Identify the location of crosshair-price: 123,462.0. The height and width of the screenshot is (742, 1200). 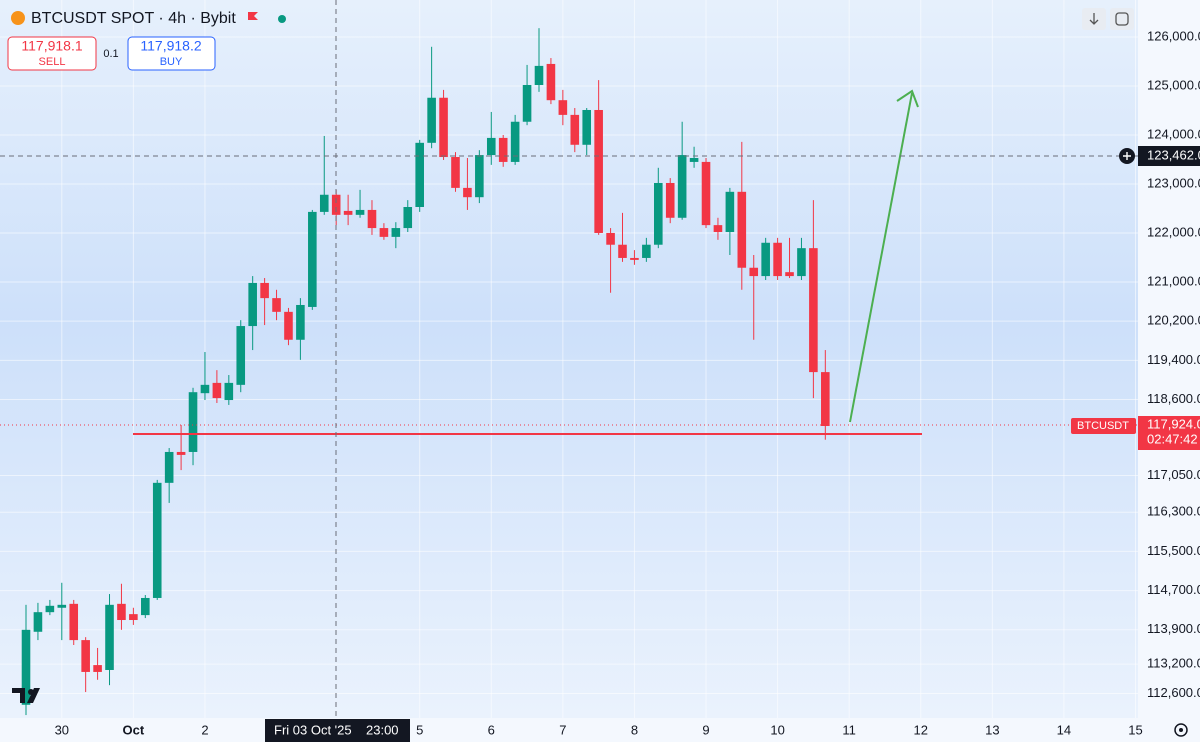
(1173, 154).